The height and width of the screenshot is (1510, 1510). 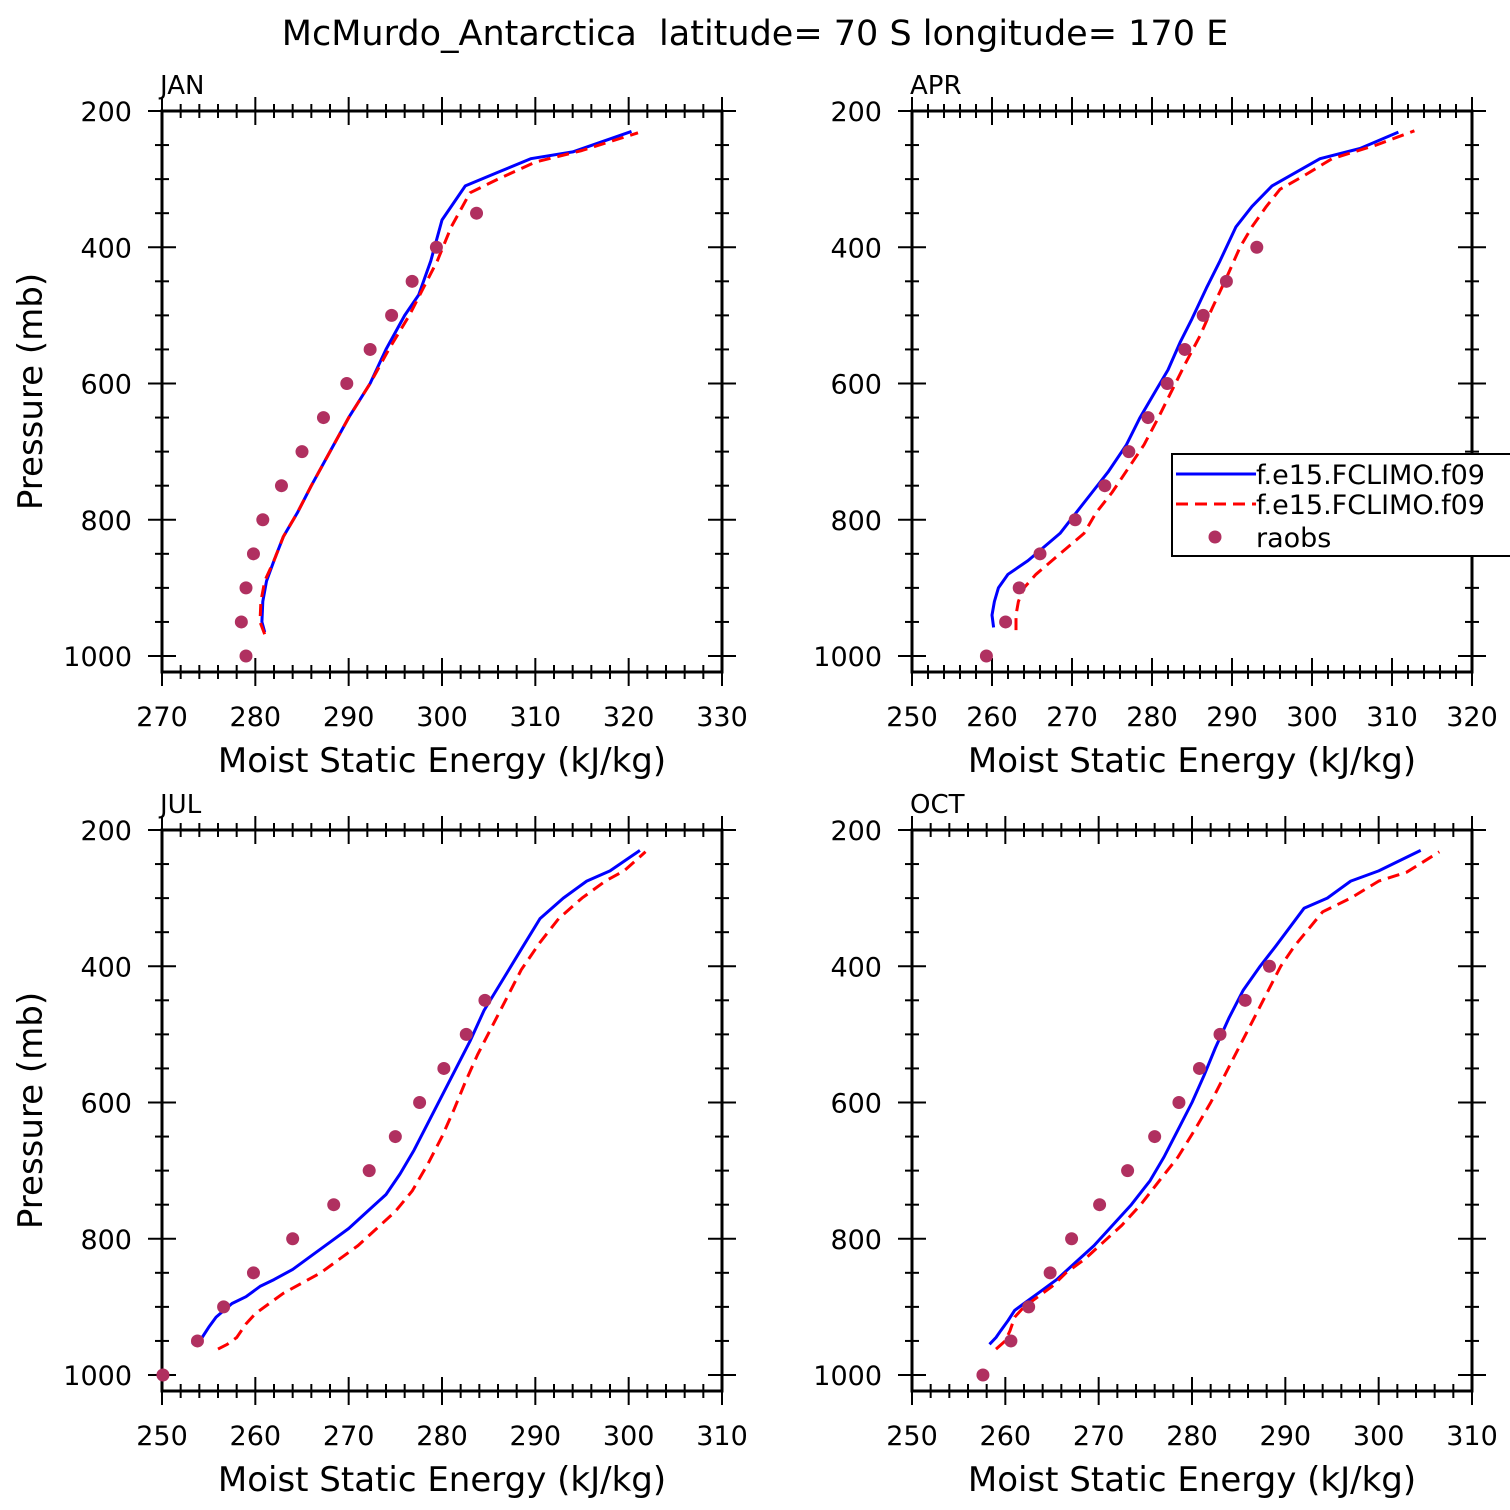 I want to click on panel-label: JAN, so click(x=181, y=86).